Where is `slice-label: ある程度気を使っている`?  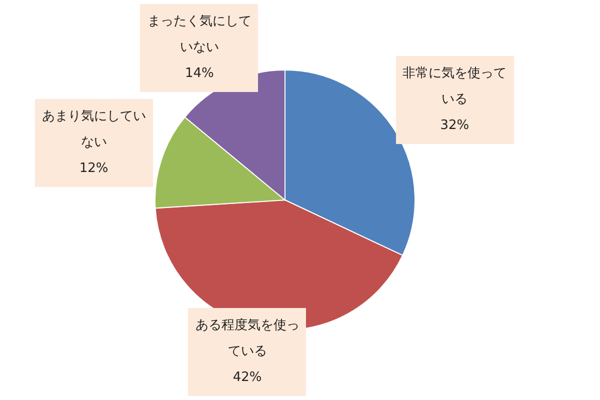
slice-label: ある程度気を使っている is located at coordinates (247, 339).